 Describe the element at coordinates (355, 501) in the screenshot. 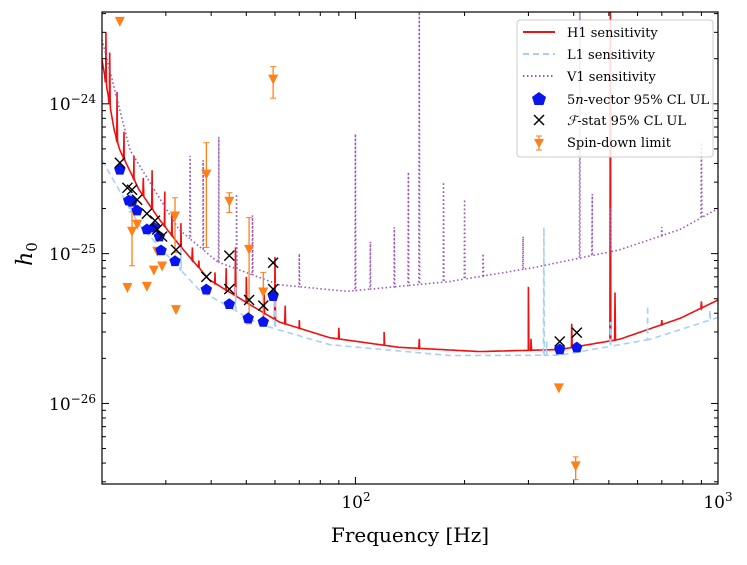

I see `x-tick-label: 10²` at that location.